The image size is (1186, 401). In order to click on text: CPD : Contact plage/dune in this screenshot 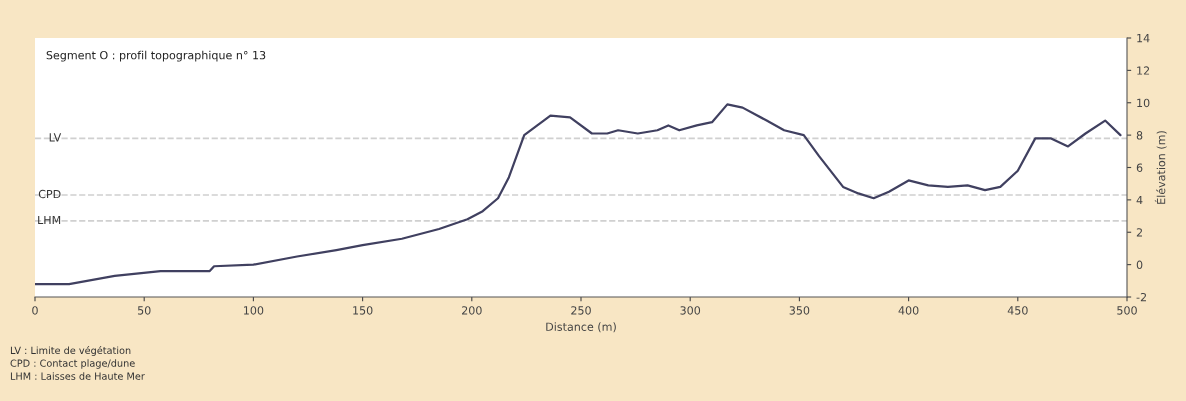, I will do `click(72, 364)`.